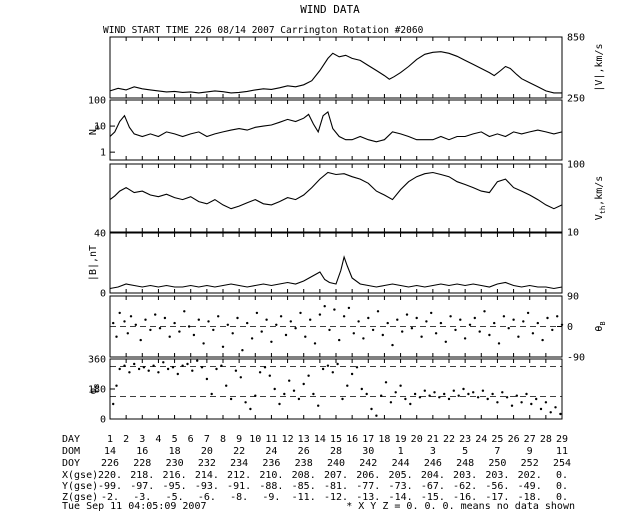 Image resolution: width=640 pixels, height=516 pixels. What do you see at coordinates (336, 463) in the screenshot?
I see `table-cell-doy: 240` at bounding box center [336, 463].